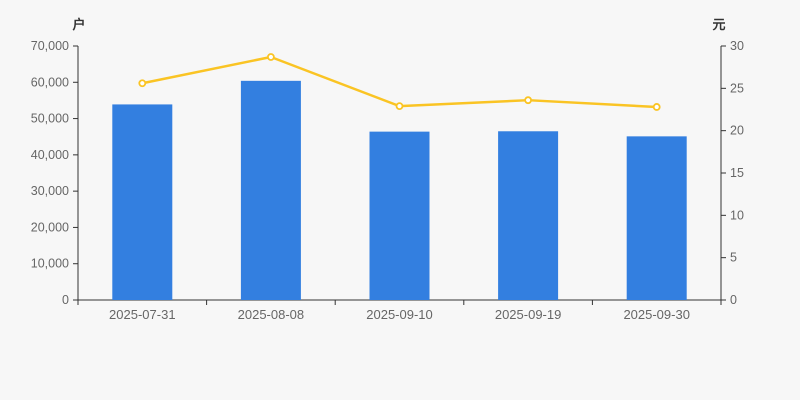 The width and height of the screenshot is (800, 400). I want to click on left-axis-tick-label: 20,000, so click(50, 227).